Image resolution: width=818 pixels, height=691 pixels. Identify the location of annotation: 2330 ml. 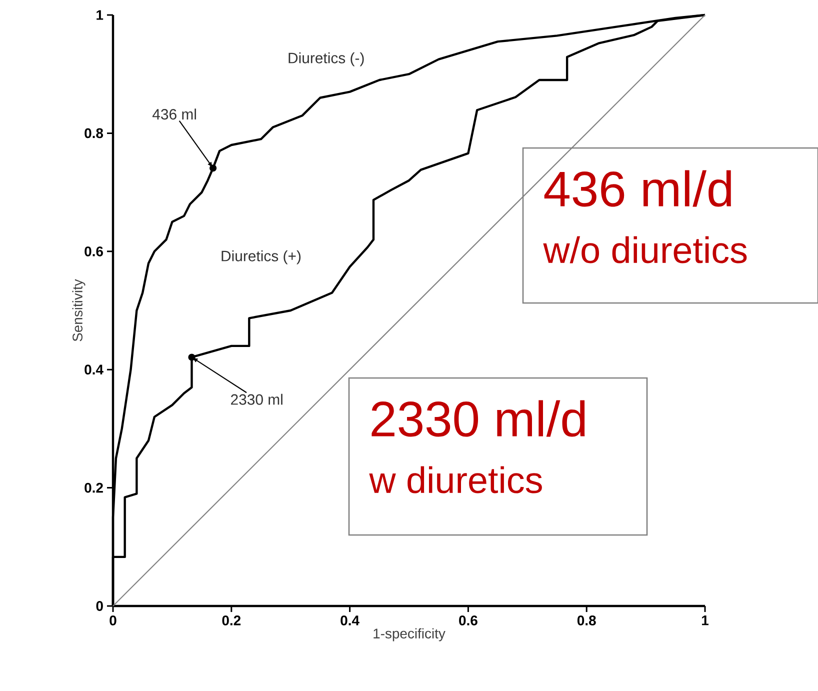
(256, 399).